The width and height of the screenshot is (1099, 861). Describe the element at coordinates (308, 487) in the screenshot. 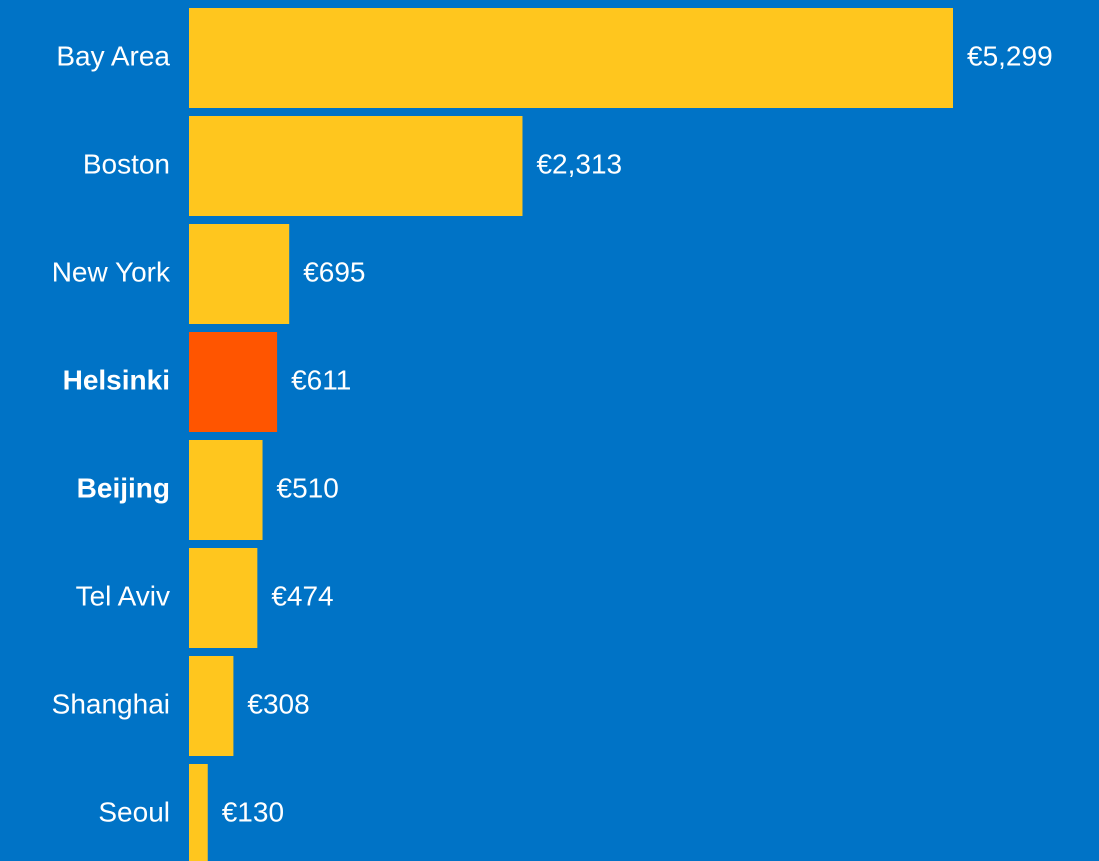

I see `value-label: €510` at that location.